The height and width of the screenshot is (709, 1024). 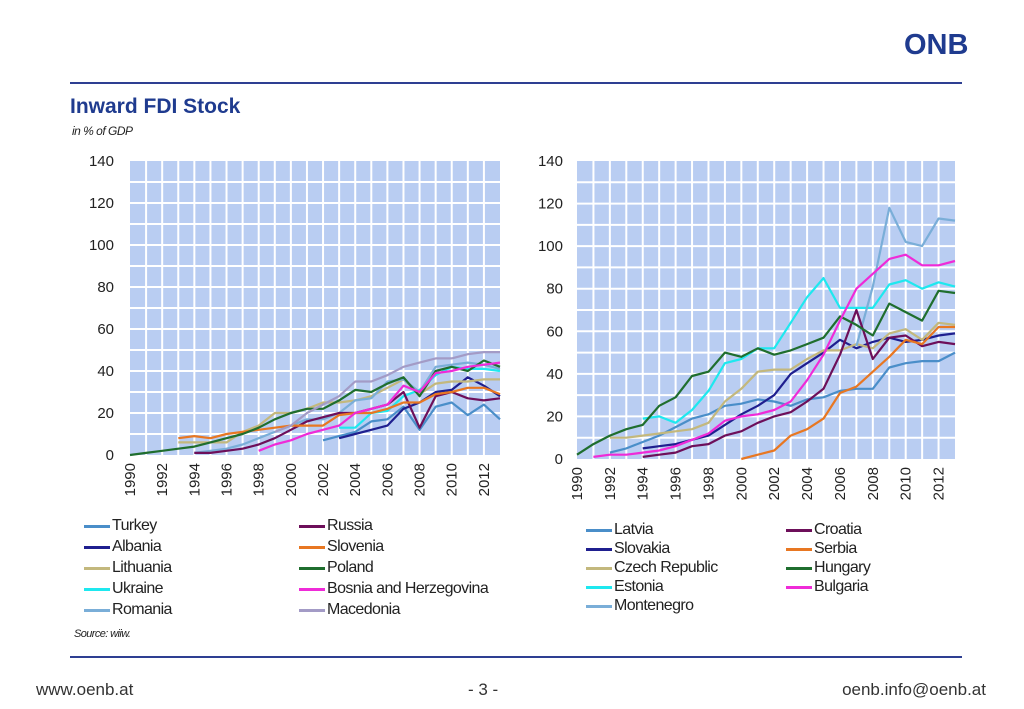 I want to click on legend-label: Poland, so click(x=350, y=567).